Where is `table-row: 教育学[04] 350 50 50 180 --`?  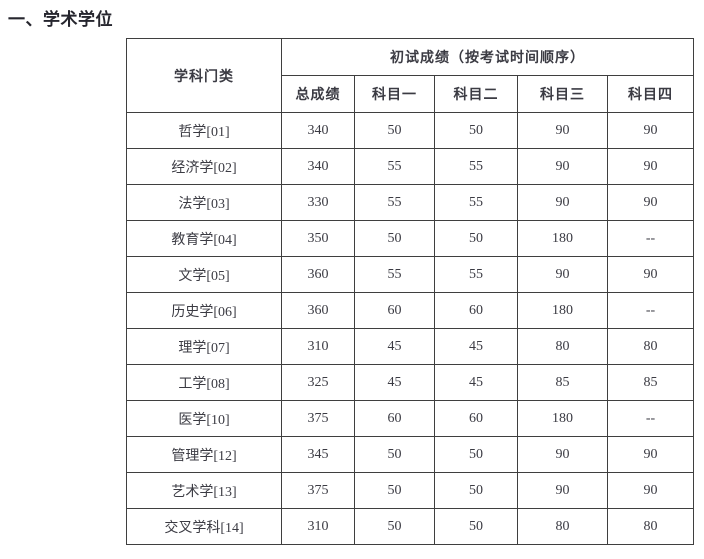 table-row: 教育学[04] 350 50 50 180 -- is located at coordinates (410, 238).